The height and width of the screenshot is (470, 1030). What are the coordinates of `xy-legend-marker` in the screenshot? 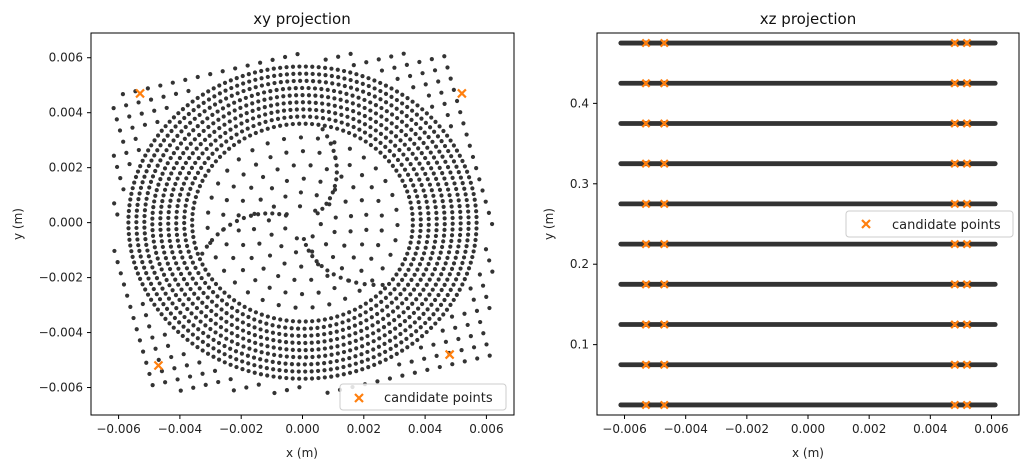 It's located at (359, 398).